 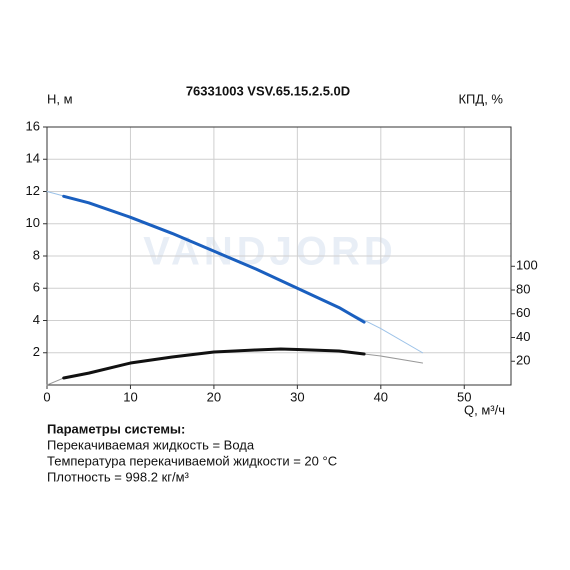 I want to click on y2-tick-label: 100, so click(x=527, y=265).